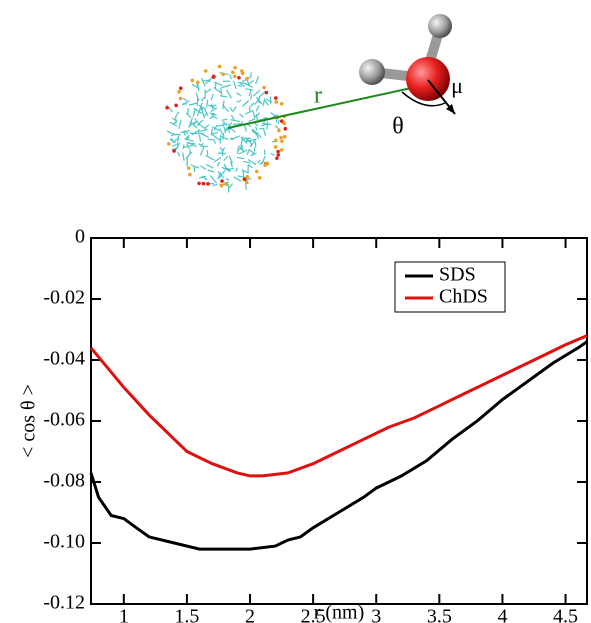  Describe the element at coordinates (439, 614) in the screenshot. I see `x-tick-label: 3.5` at that location.